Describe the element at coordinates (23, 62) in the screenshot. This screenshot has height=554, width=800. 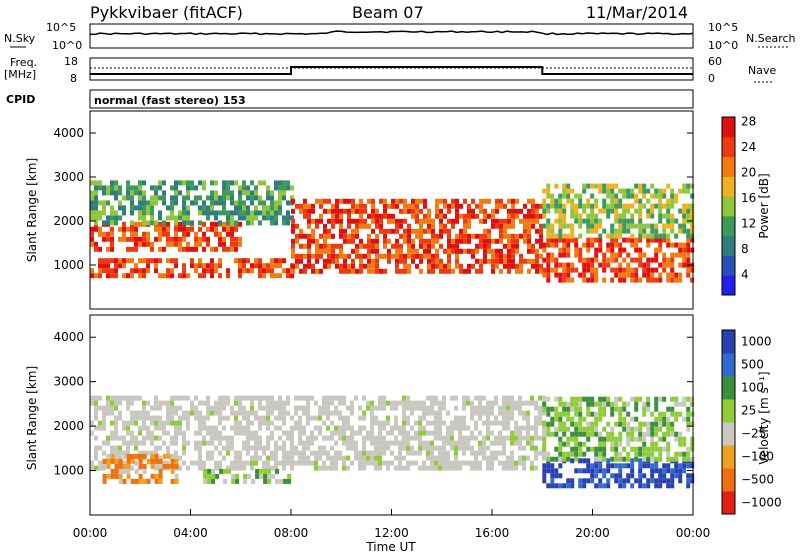
I see `freq-label: Freq.` at that location.